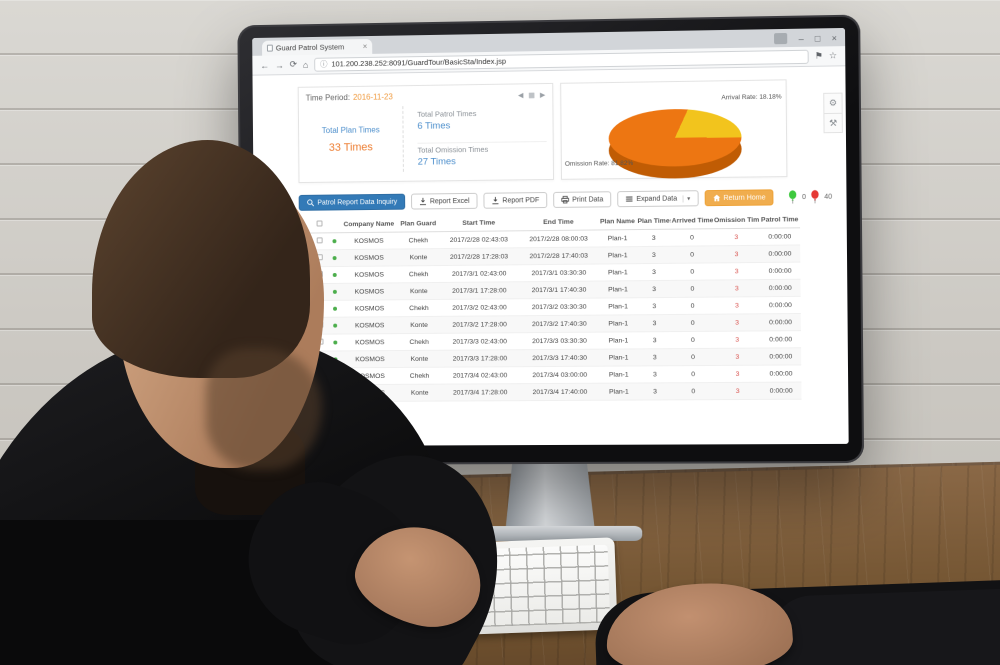  I want to click on print-data-button: Print Data, so click(582, 199).